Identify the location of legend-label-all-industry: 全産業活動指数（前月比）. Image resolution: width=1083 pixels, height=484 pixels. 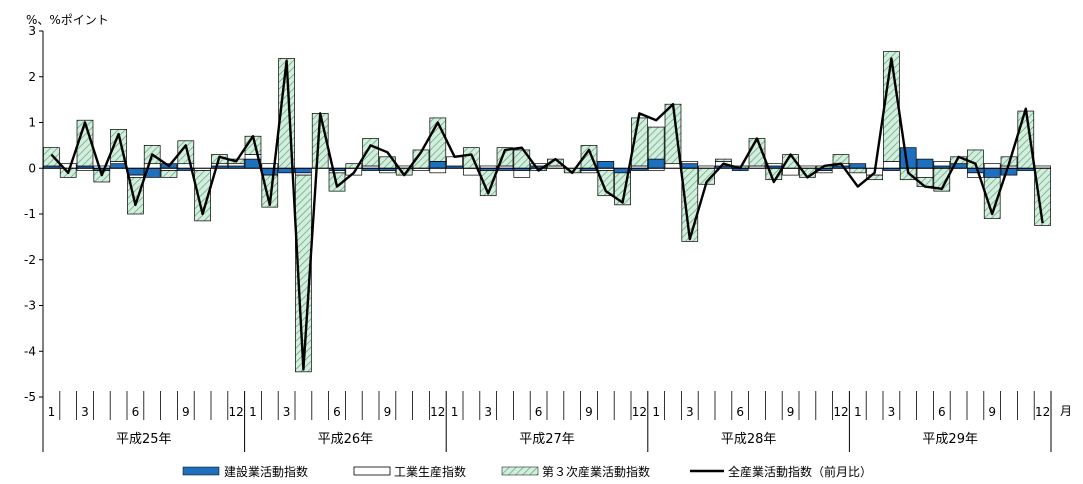
(800, 471).